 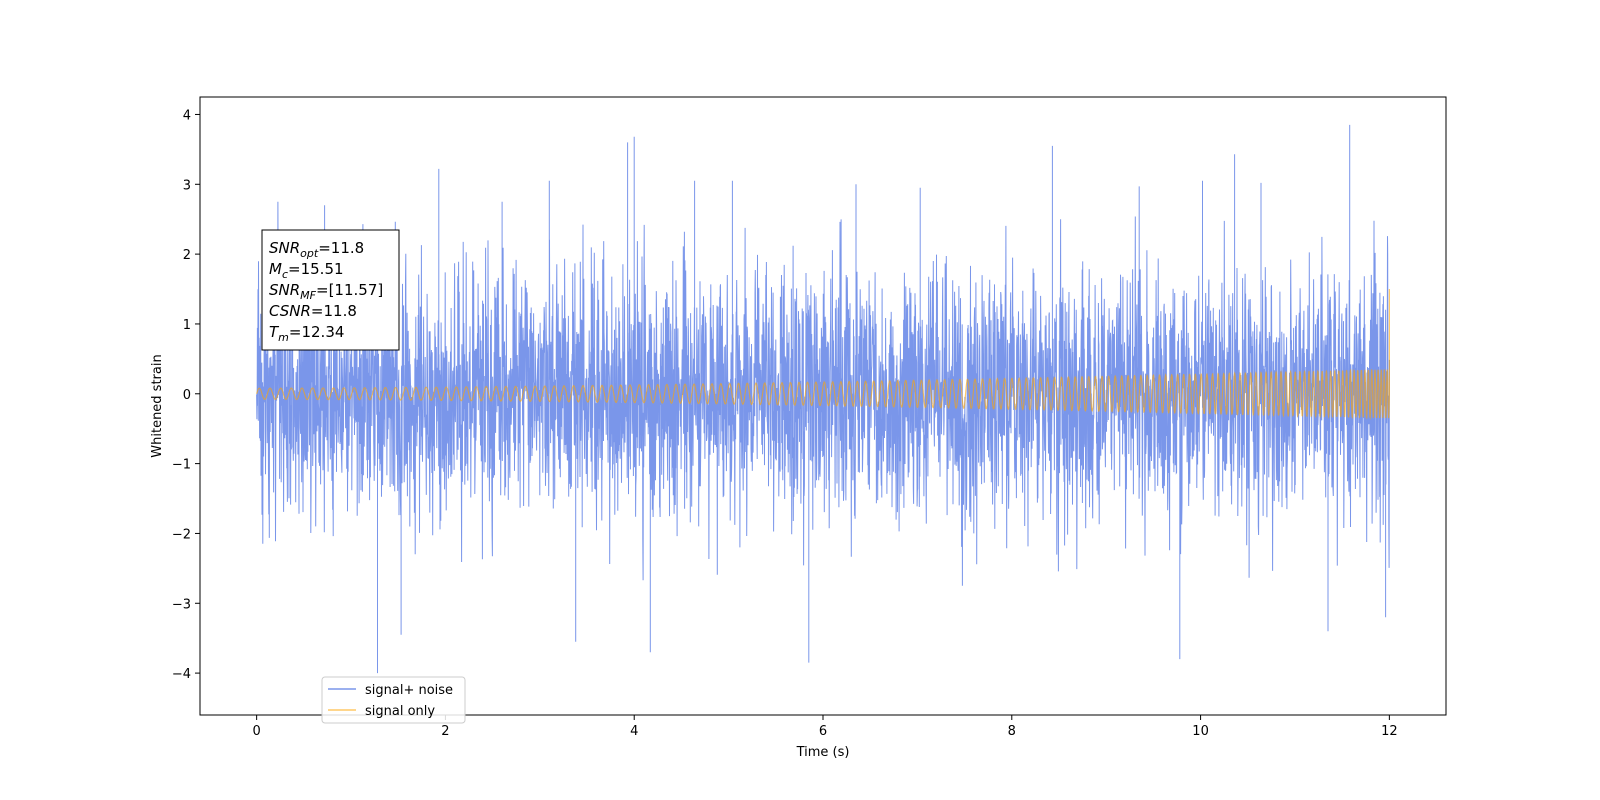 What do you see at coordinates (445, 731) in the screenshot?
I see `x-tick-label: 2` at bounding box center [445, 731].